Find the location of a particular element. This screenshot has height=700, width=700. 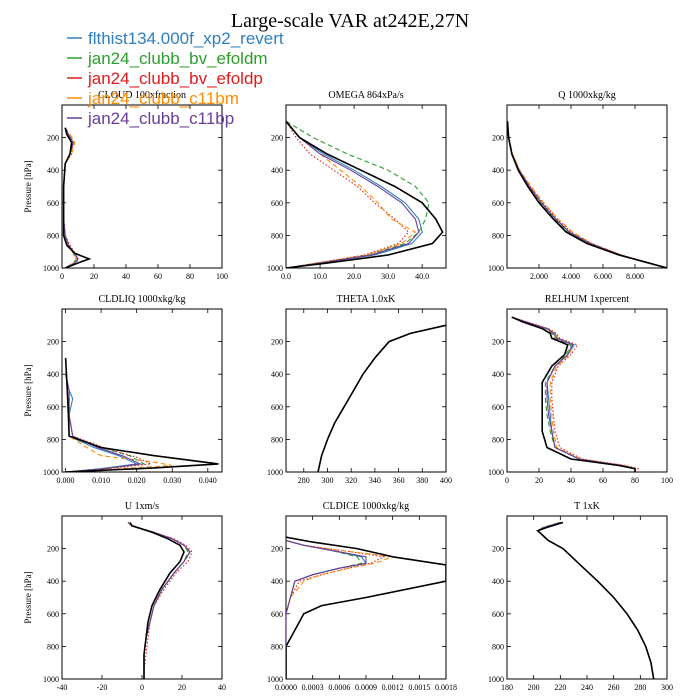

x-tick-label: 340 is located at coordinates (375, 480).